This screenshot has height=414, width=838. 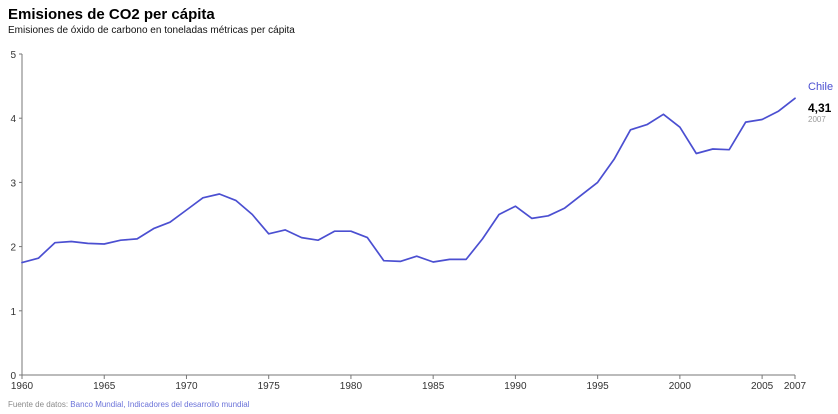 I want to click on y-tick-label: 3, so click(x=13, y=183).